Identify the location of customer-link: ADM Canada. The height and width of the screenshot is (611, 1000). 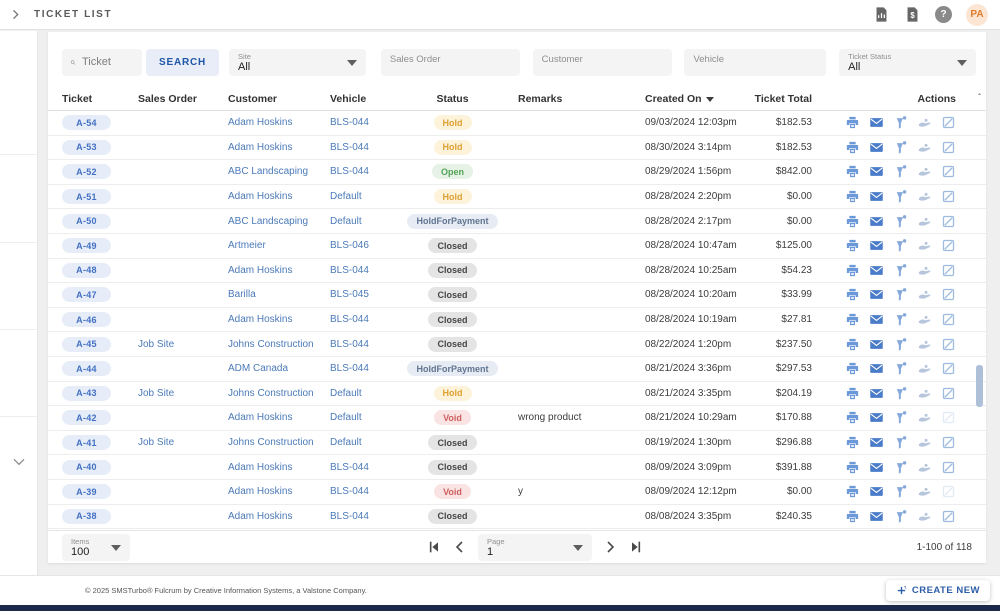
(258, 369).